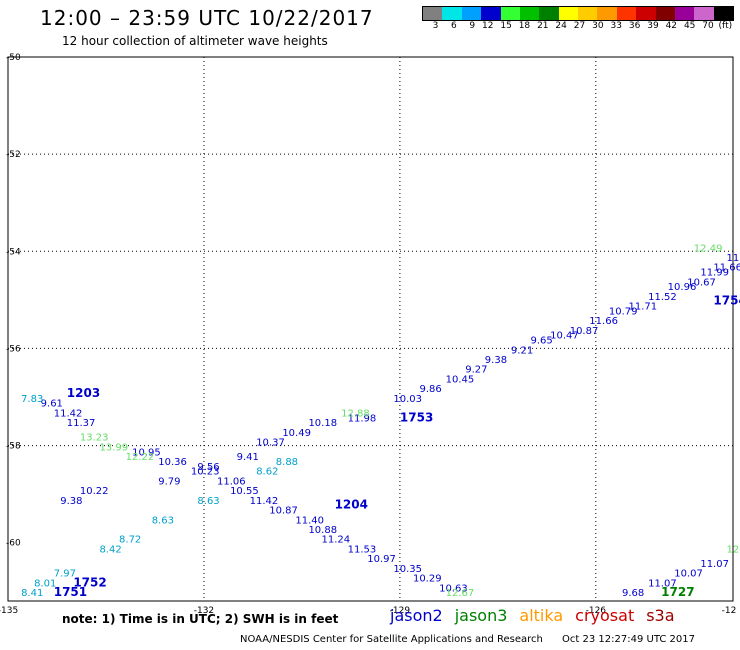 This screenshot has width=740, height=650. What do you see at coordinates (726, 301) in the screenshot?
I see `pass-label-1754: 1754` at bounding box center [726, 301].